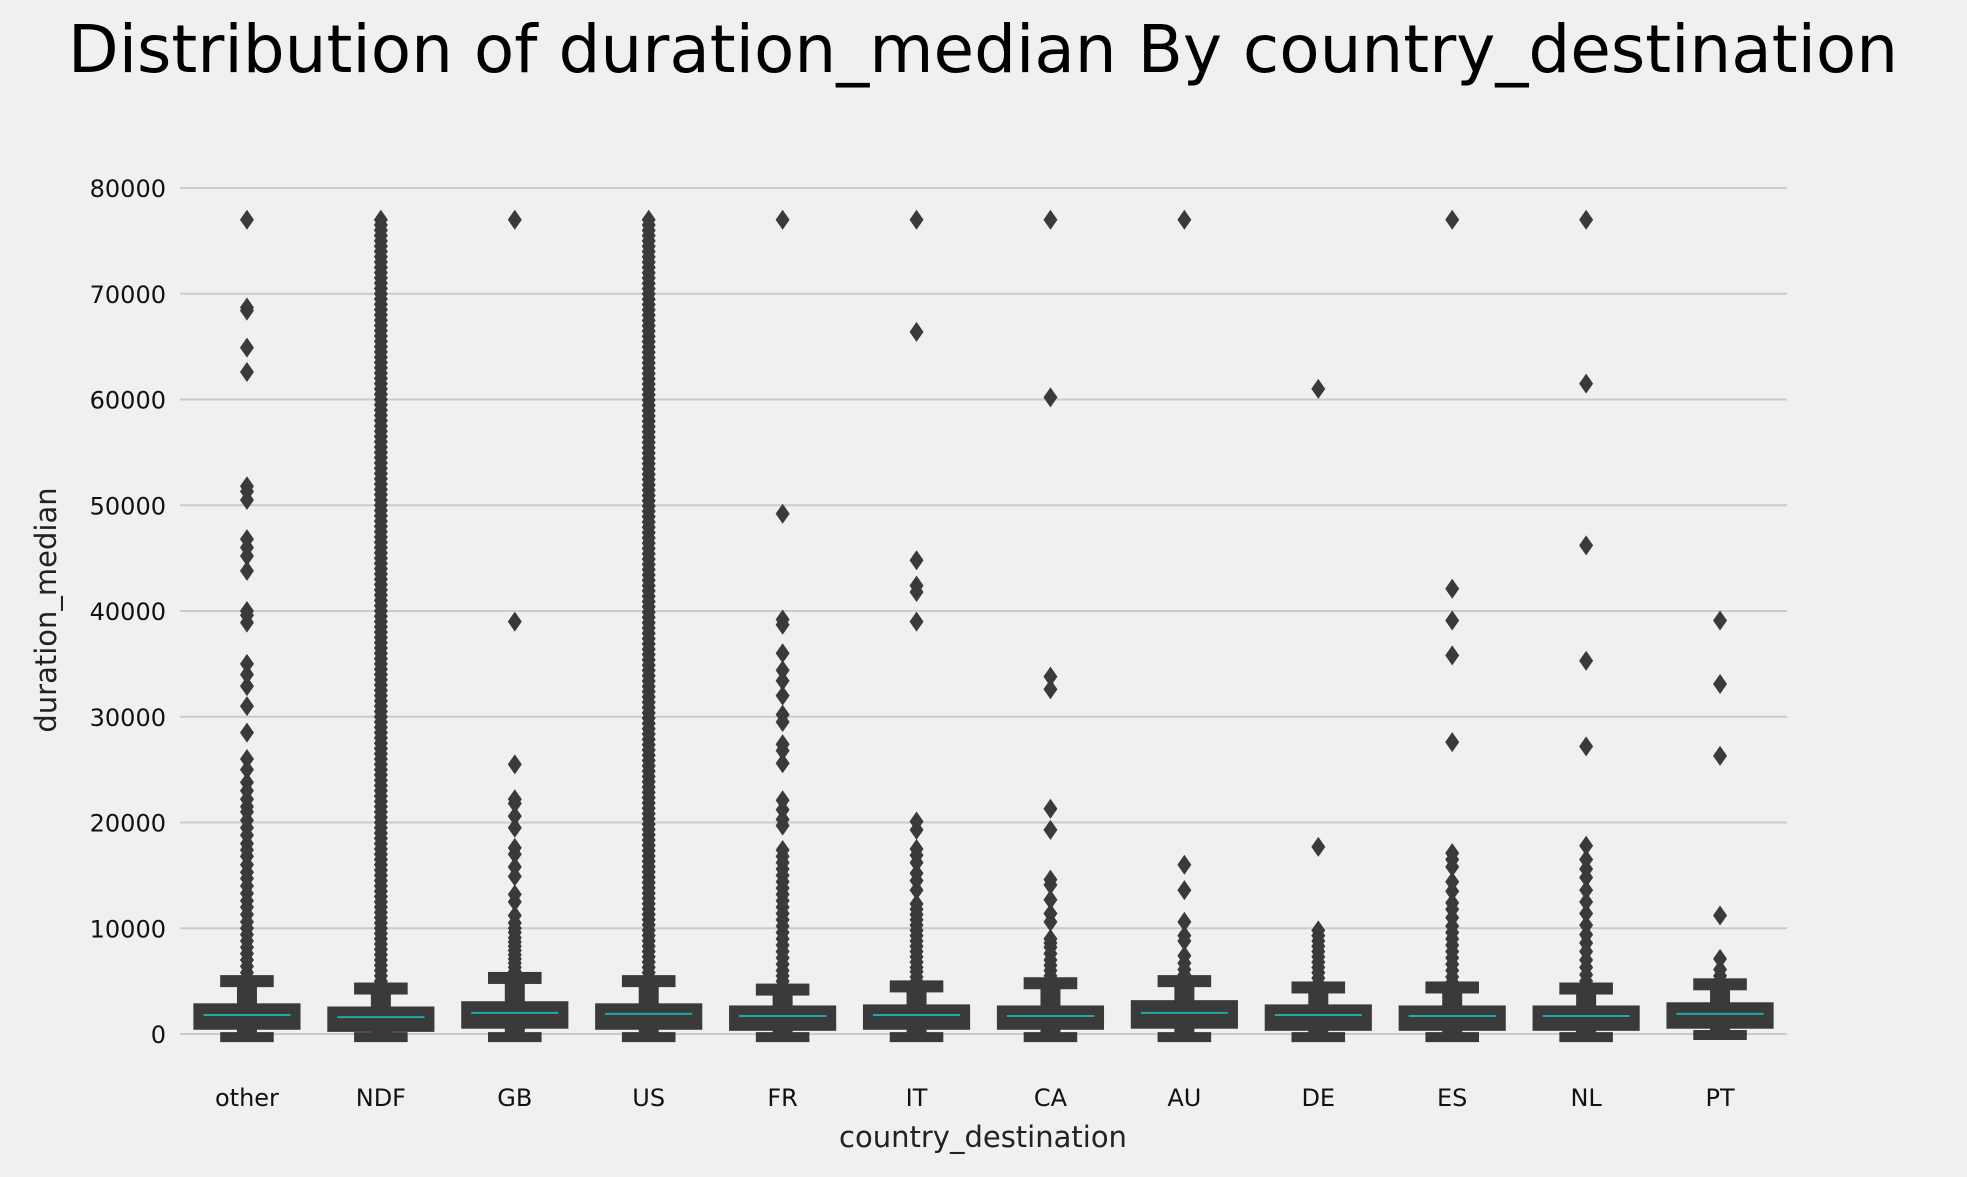  I want to click on box-es, so click(1452, 626).